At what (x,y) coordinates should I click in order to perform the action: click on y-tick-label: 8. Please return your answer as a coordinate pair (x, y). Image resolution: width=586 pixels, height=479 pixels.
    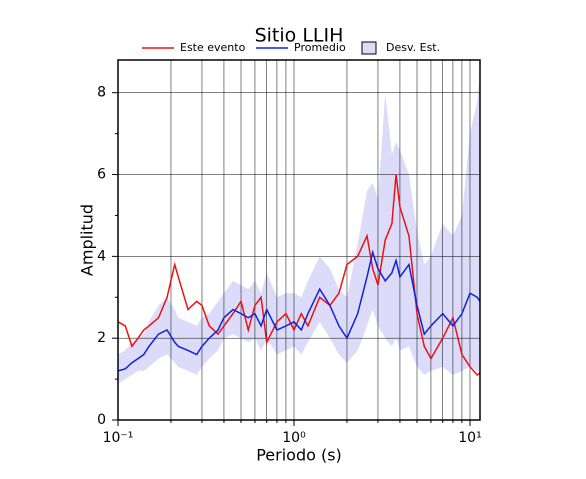
    Looking at the image, I should click on (101, 93).